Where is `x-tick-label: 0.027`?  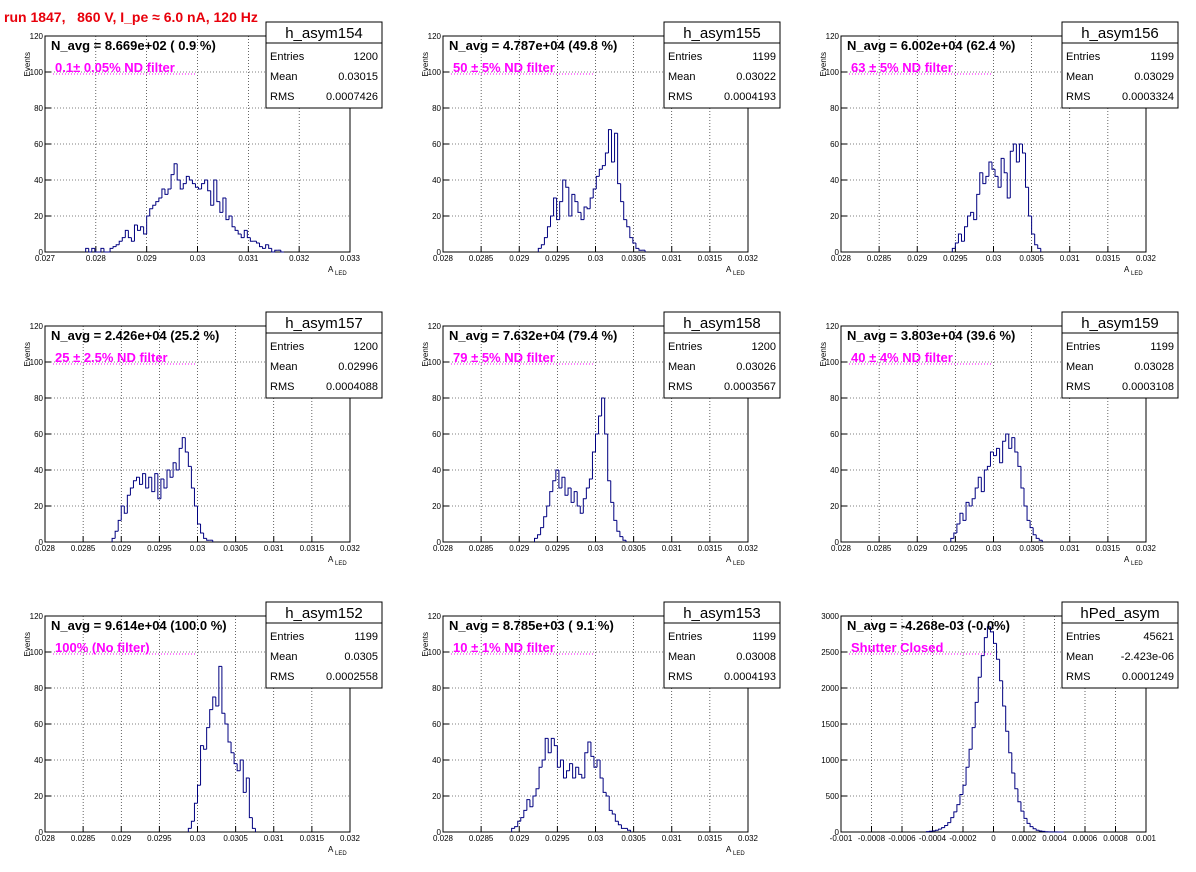 x-tick-label: 0.027 is located at coordinates (45, 258).